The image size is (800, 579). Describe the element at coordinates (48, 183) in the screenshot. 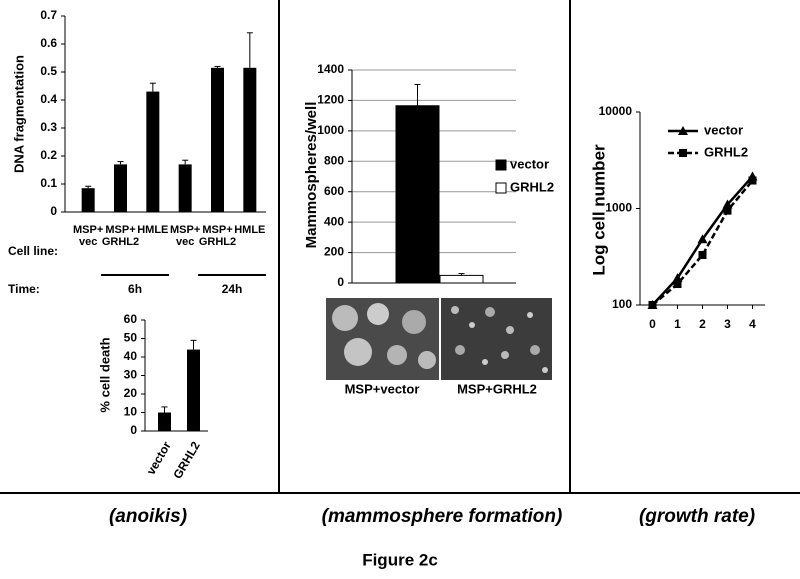

I see `y-tick-label: 0.1` at that location.